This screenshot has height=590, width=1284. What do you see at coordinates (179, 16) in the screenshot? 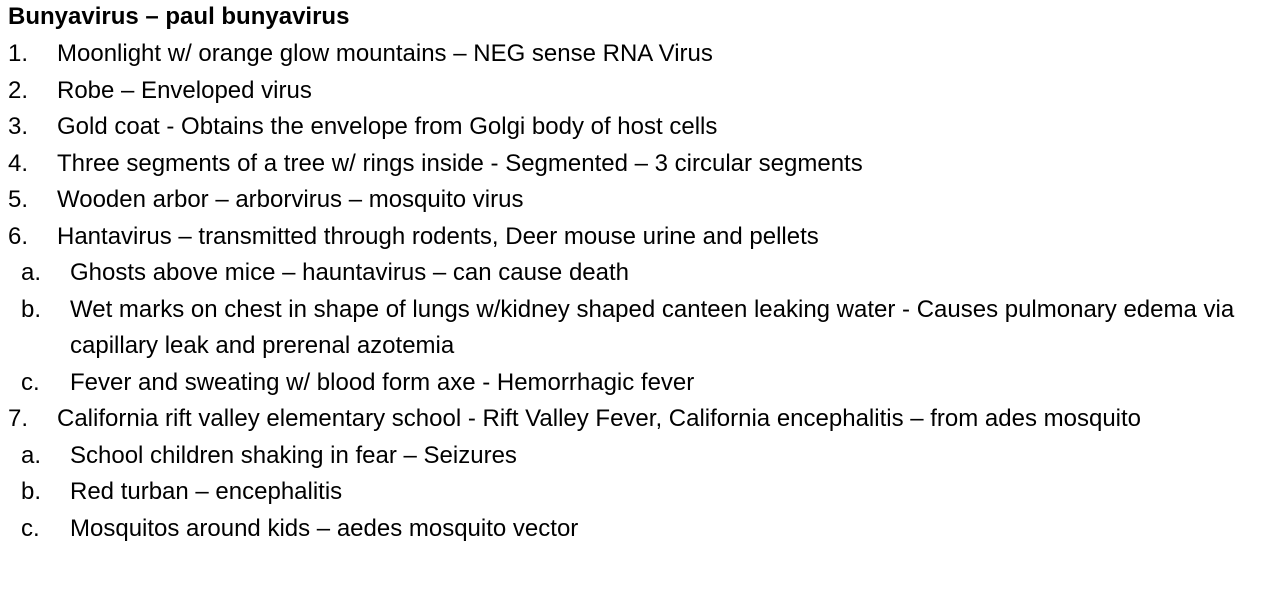
I see `document-title: Bunyavirus – paul bunyavirus` at bounding box center [179, 16].